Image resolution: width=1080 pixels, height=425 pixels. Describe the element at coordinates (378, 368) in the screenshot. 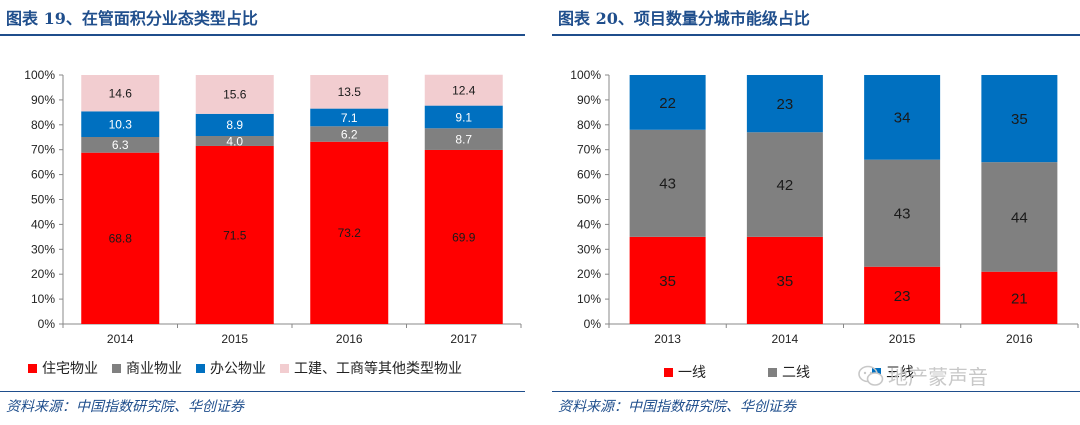

I see `legend-label: 工建、工商等其他类型物业` at that location.